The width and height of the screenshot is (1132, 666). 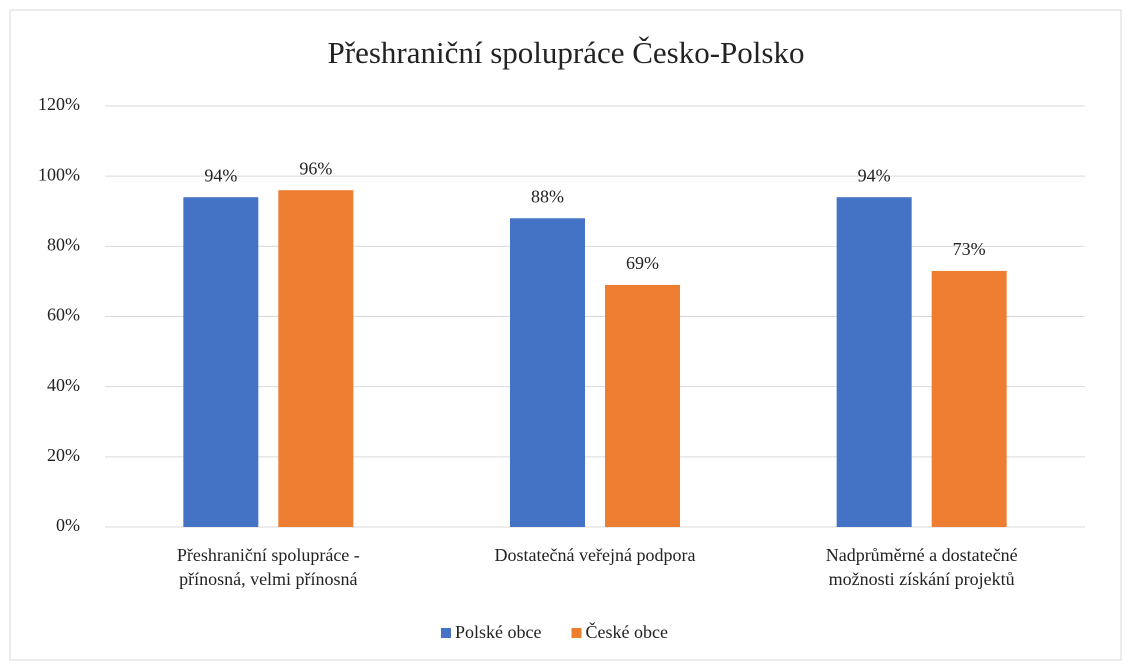 What do you see at coordinates (498, 632) in the screenshot?
I see `legend-label: Polské obce` at bounding box center [498, 632].